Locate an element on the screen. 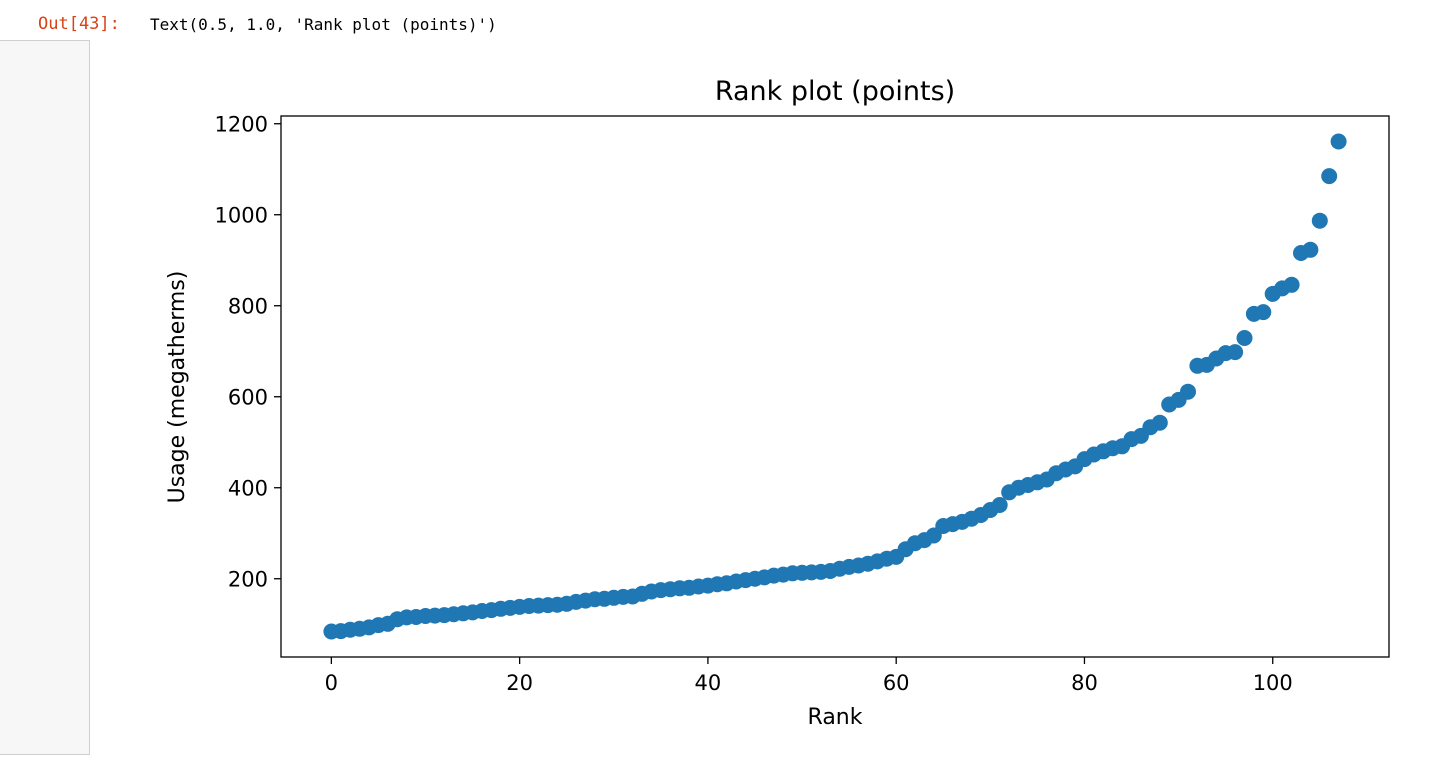  x-tick-label: 100 is located at coordinates (1273, 683).